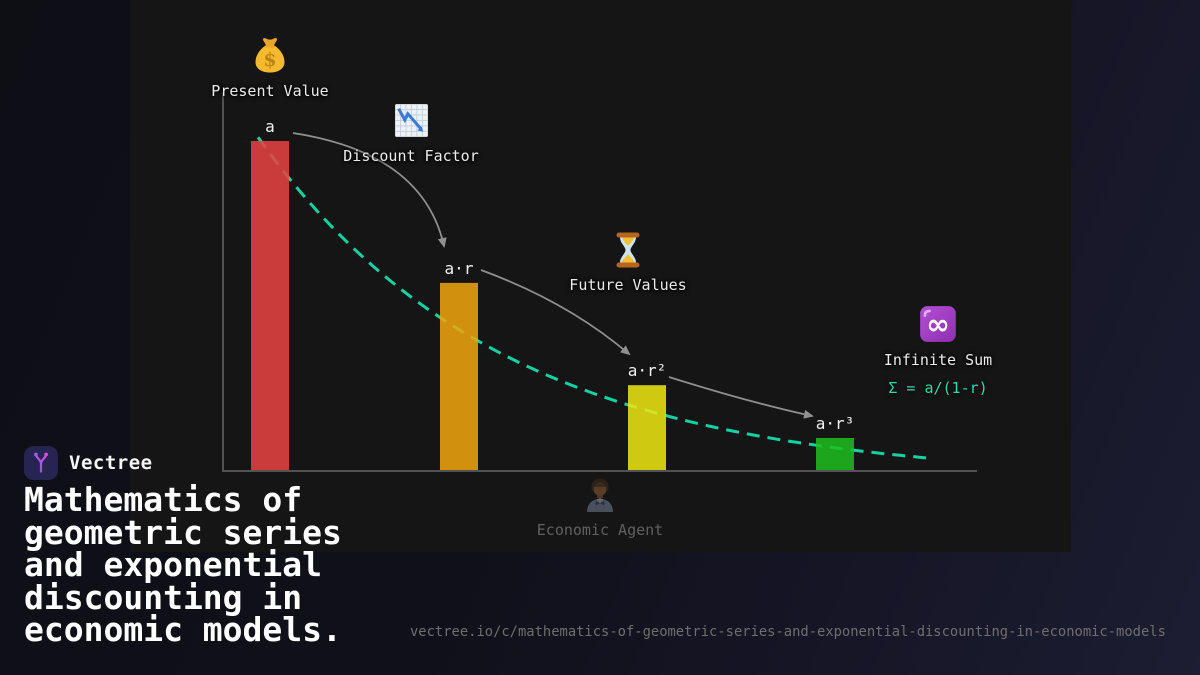  I want to click on annotation-label: Discount Factor, so click(411, 156).